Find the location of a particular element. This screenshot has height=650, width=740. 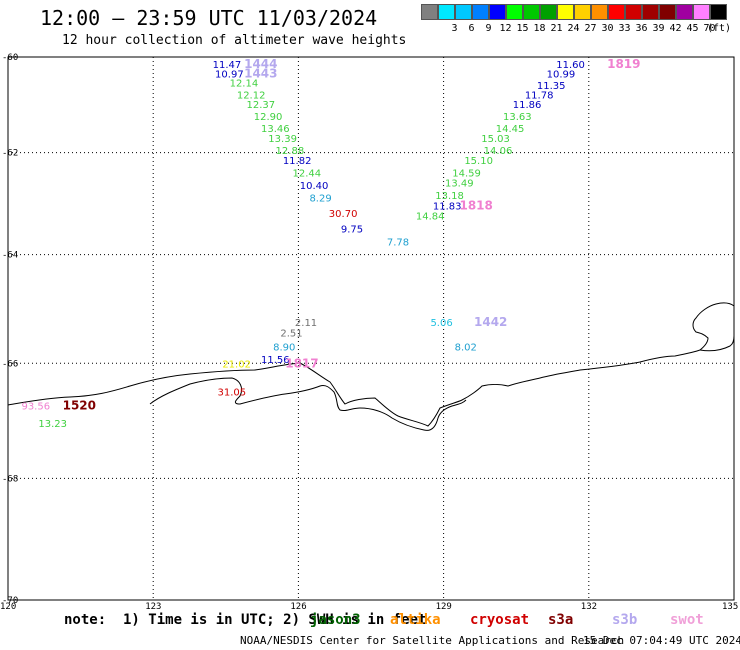

lat-label: -70 is located at coordinates (10, 601).